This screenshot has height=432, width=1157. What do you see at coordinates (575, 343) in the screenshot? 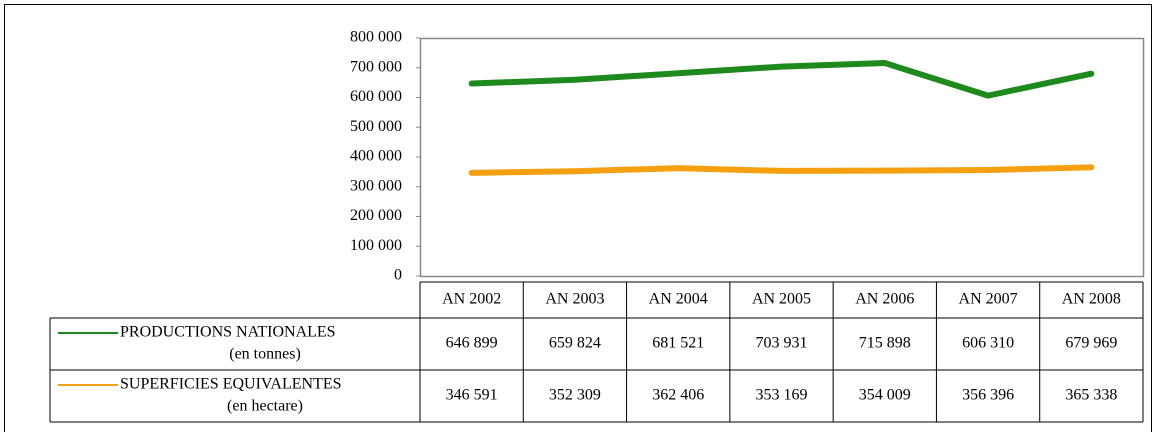
I see `table-value: 659 824` at bounding box center [575, 343].